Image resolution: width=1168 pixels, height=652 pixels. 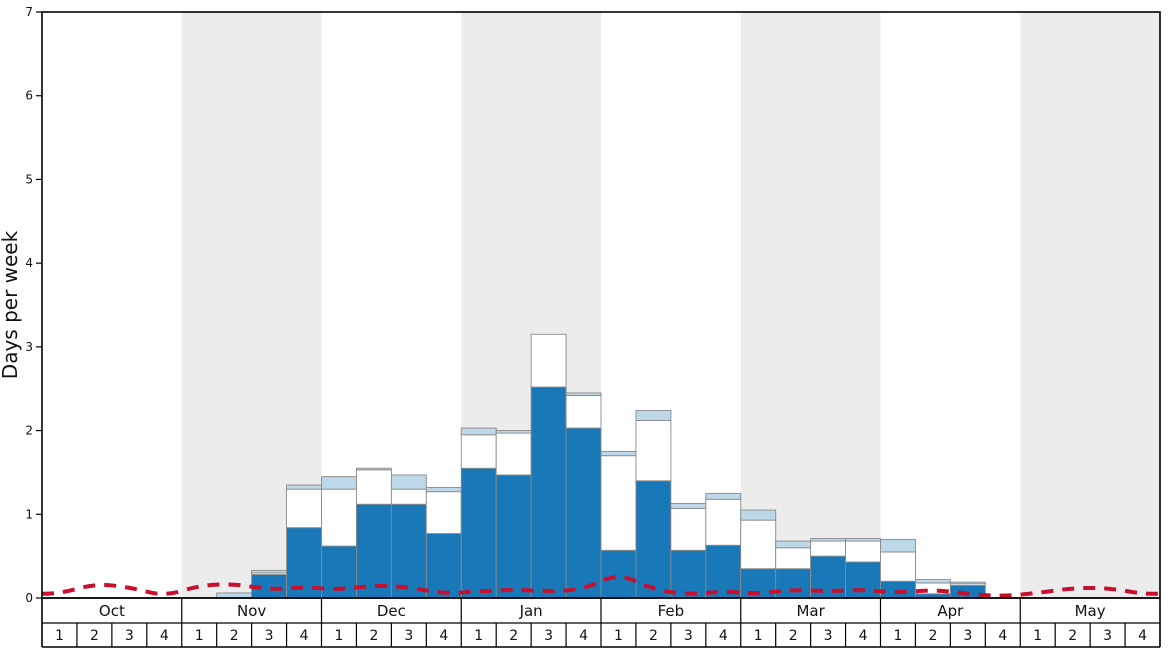 What do you see at coordinates (251, 611) in the screenshot?
I see `month-label-nov: Nov` at bounding box center [251, 611].